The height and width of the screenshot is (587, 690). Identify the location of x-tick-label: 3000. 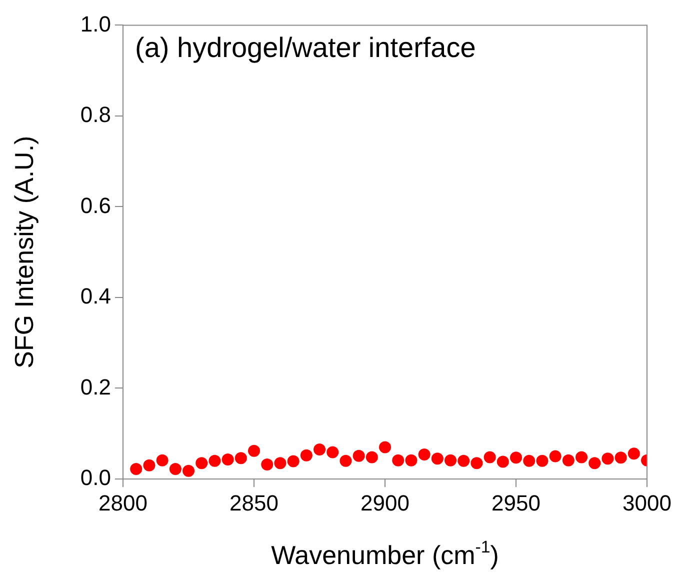
(647, 503).